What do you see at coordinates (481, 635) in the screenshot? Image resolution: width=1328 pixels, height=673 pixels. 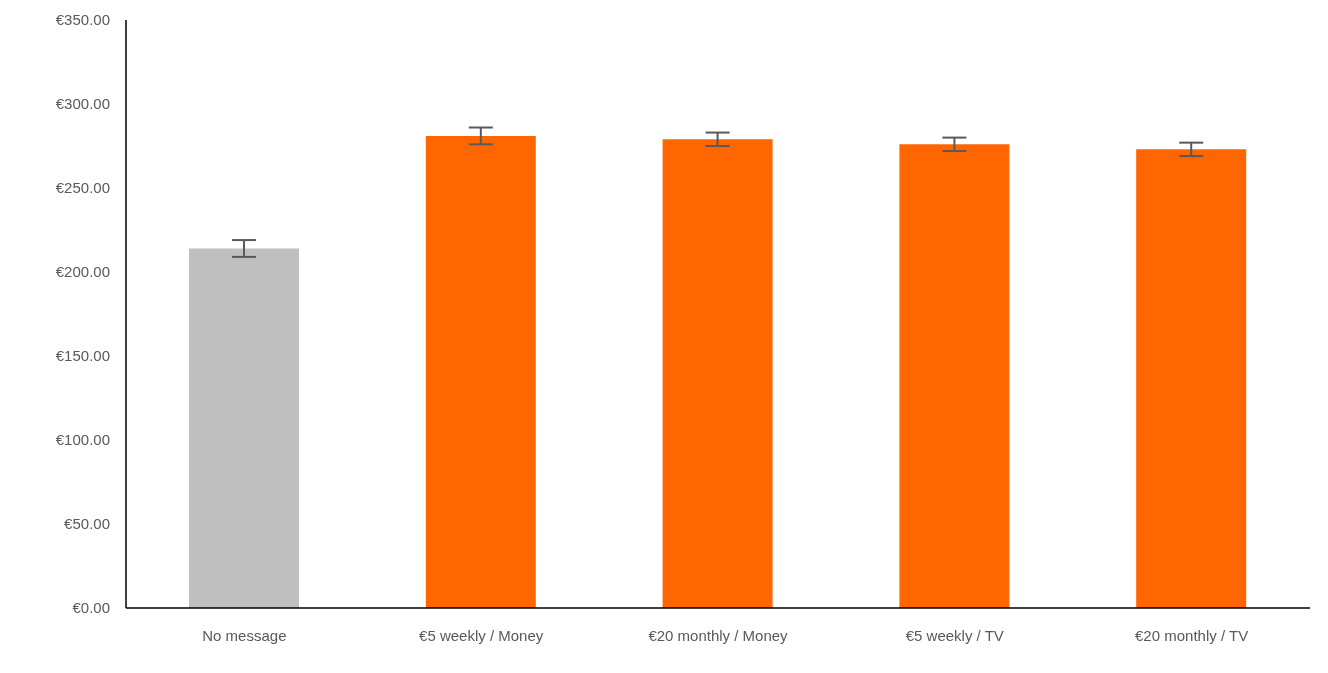 I see `x-tick-label: €5 weekly / Money` at bounding box center [481, 635].